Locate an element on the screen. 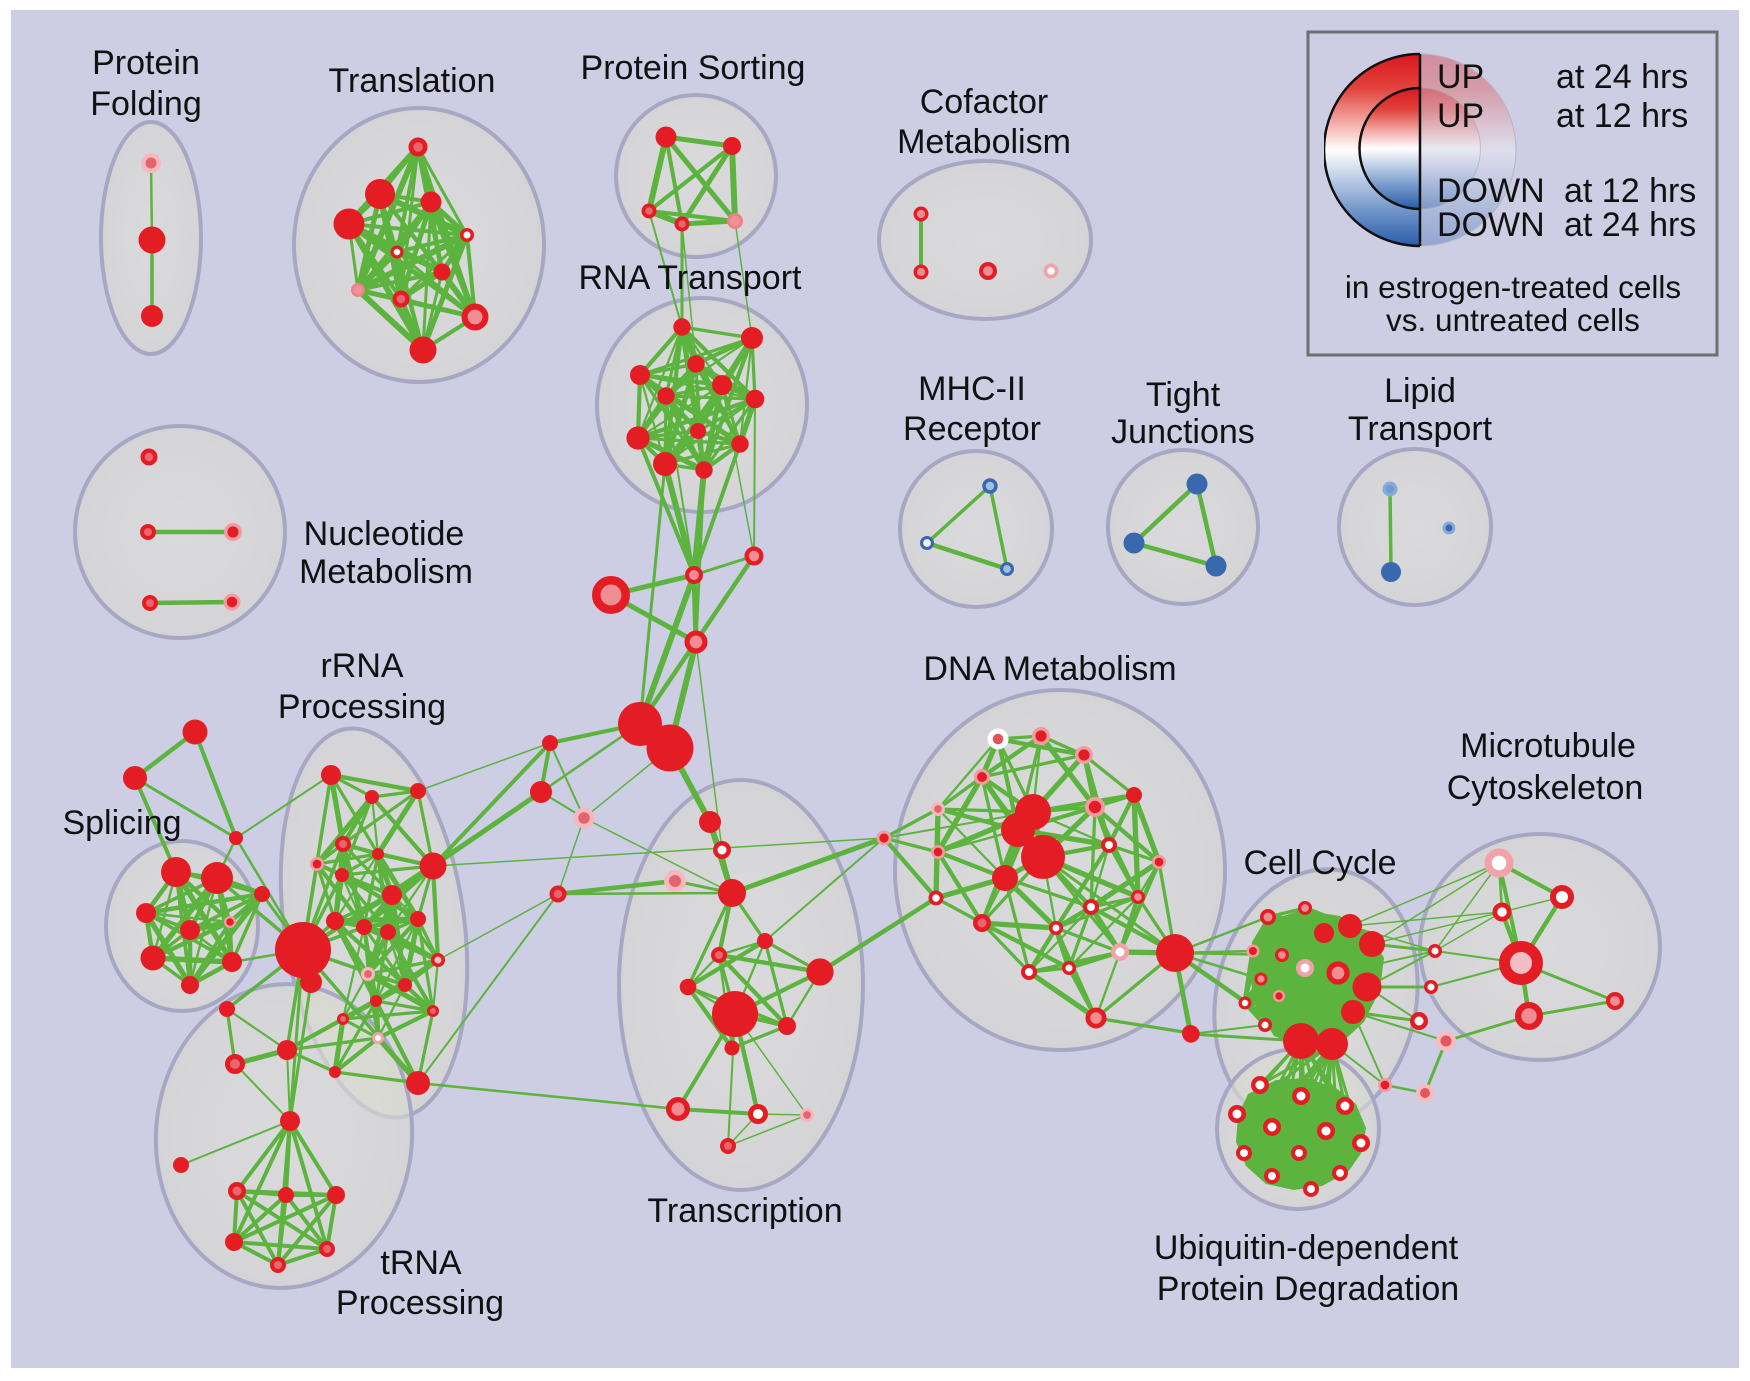 The height and width of the screenshot is (1381, 1750). svg-text: in estrogen-treated cells is located at coordinates (1513, 287).